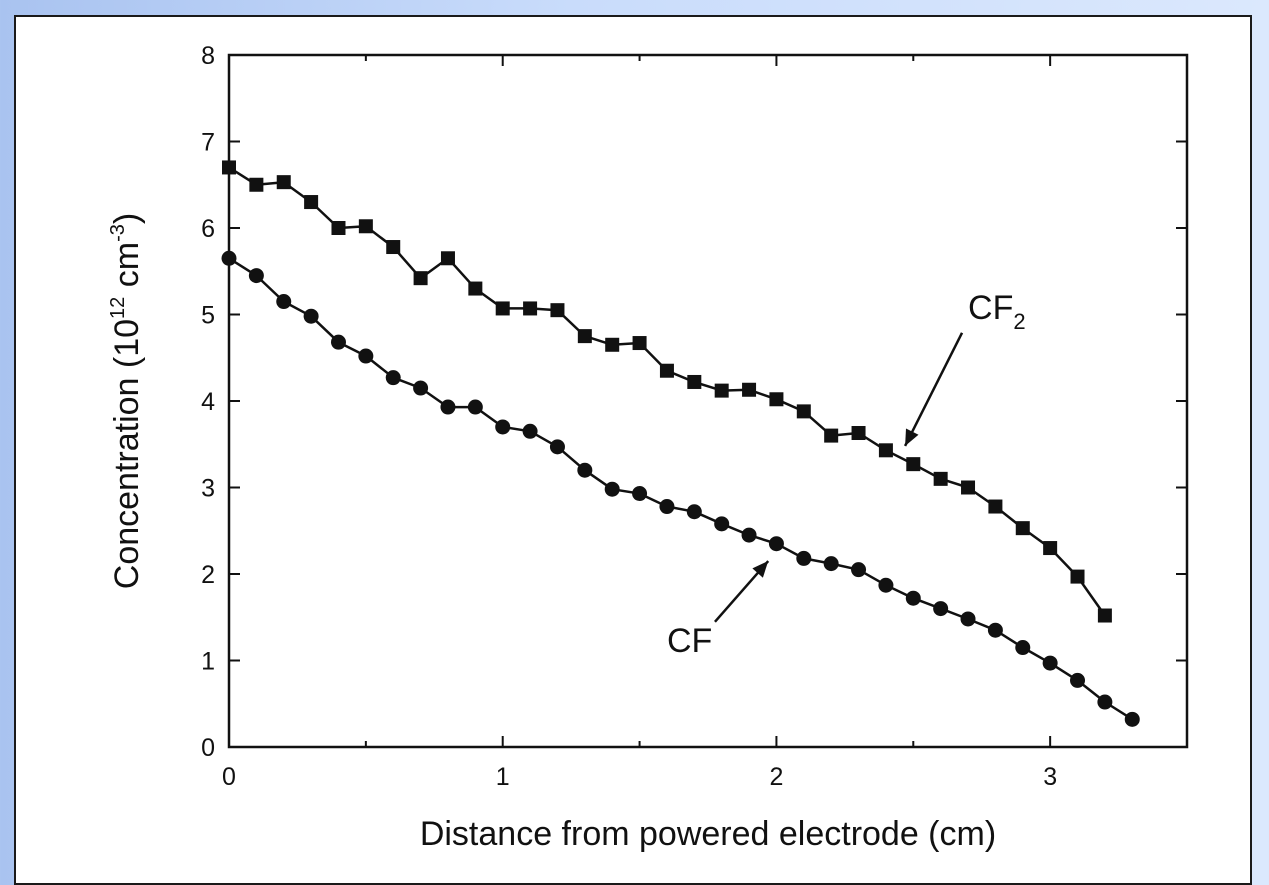 This screenshot has height=885, width=1269. Describe the element at coordinates (118, 233) in the screenshot. I see `y-axis-title-exp2: -3` at that location.